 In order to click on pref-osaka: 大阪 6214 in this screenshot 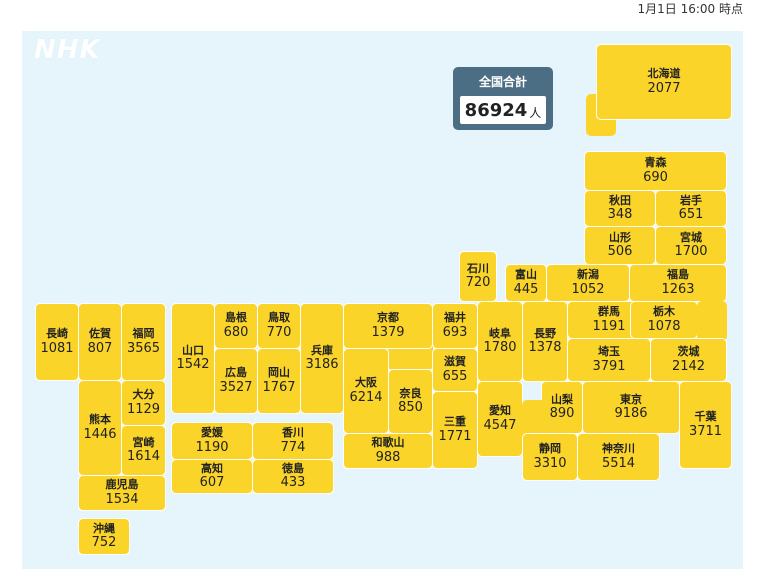, I will do `click(366, 391)`.